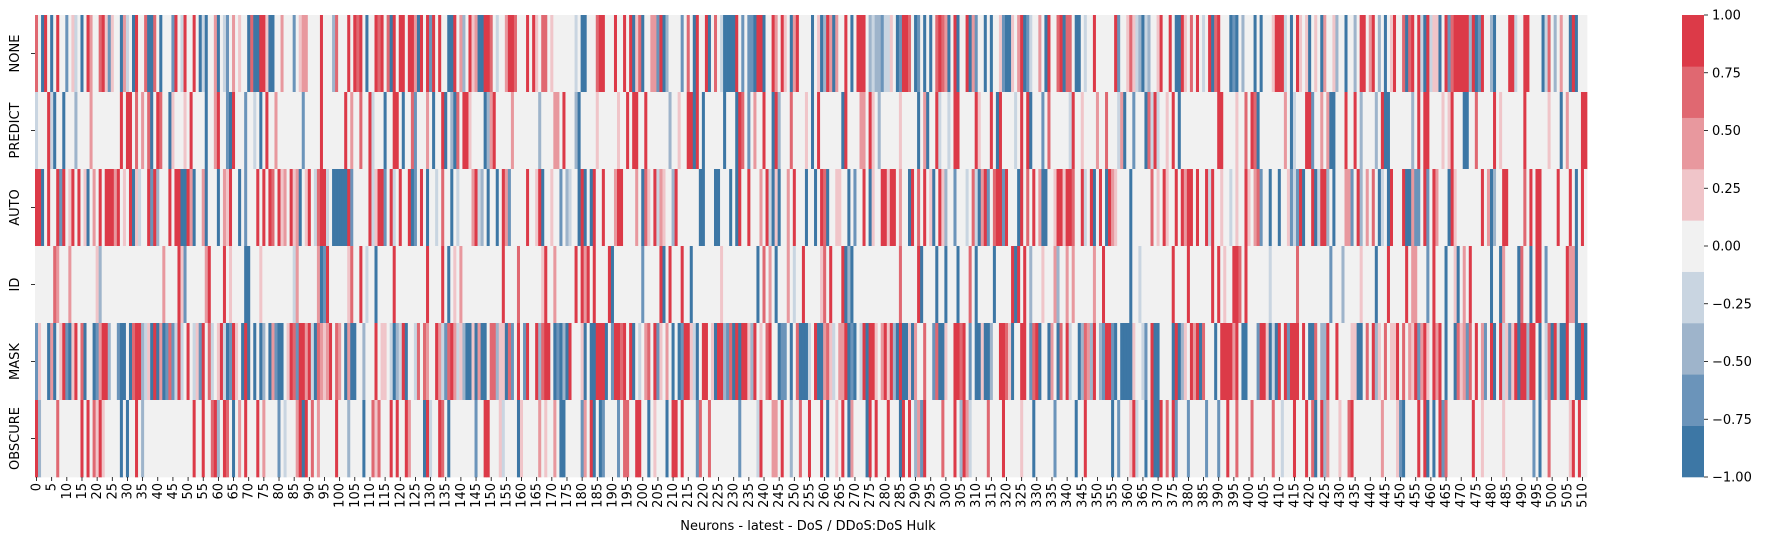  I want to click on x-tick-label: 80, so click(279, 491).